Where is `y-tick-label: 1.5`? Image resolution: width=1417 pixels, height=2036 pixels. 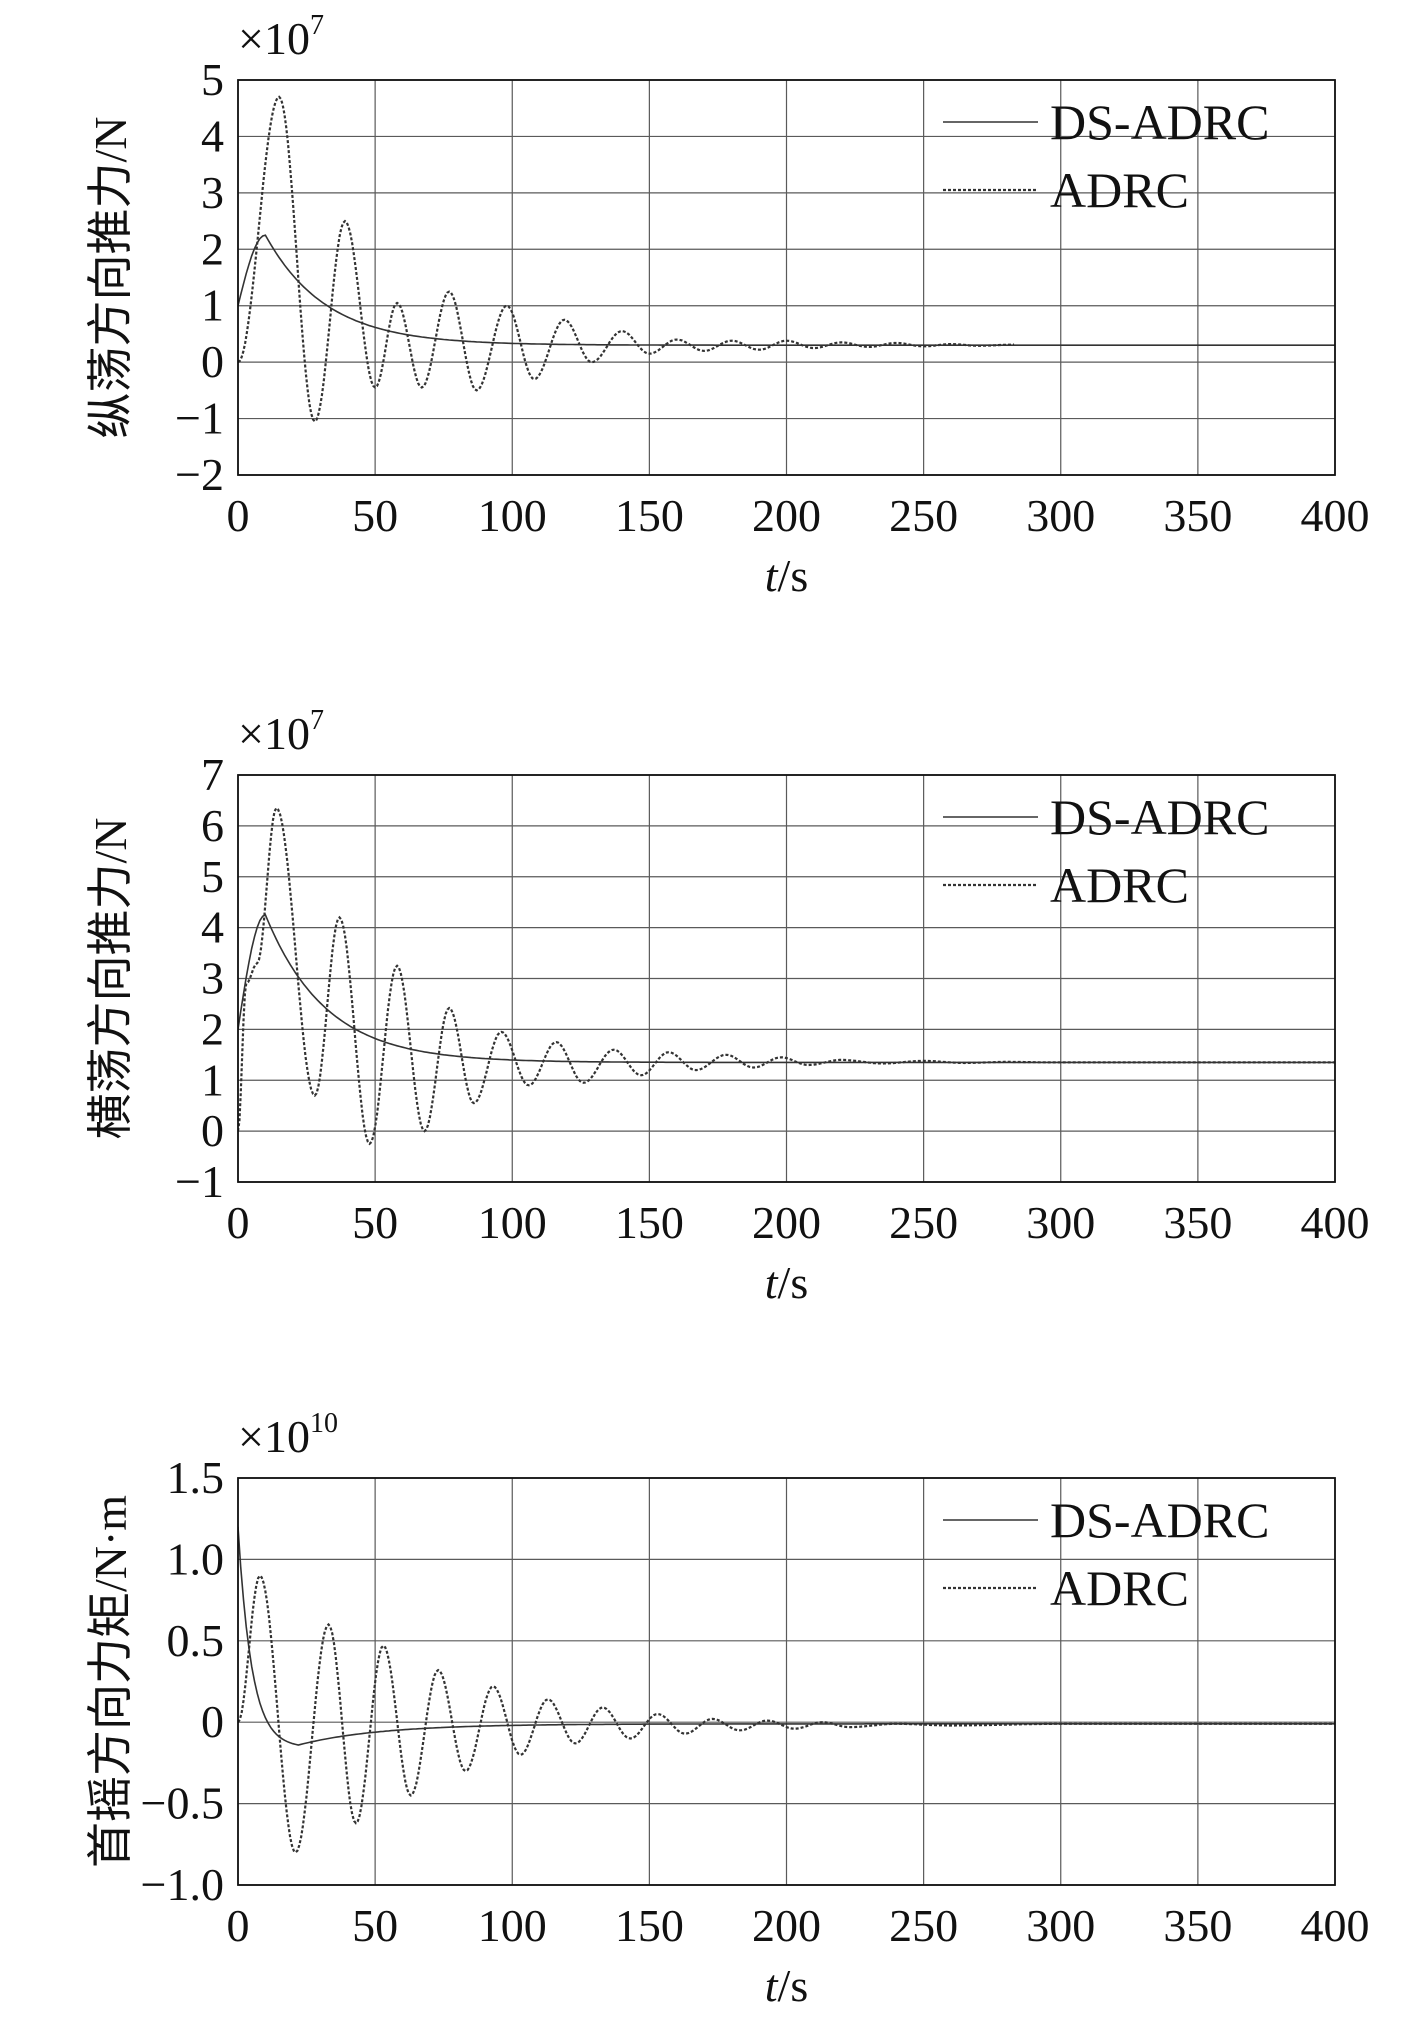 y-tick-label: 1.5 is located at coordinates (196, 1477).